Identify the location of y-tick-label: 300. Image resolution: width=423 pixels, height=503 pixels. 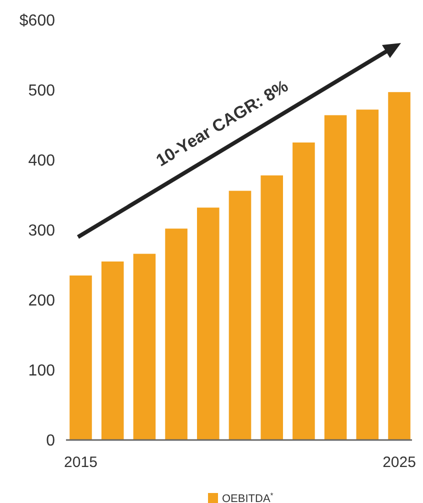
(42, 231).